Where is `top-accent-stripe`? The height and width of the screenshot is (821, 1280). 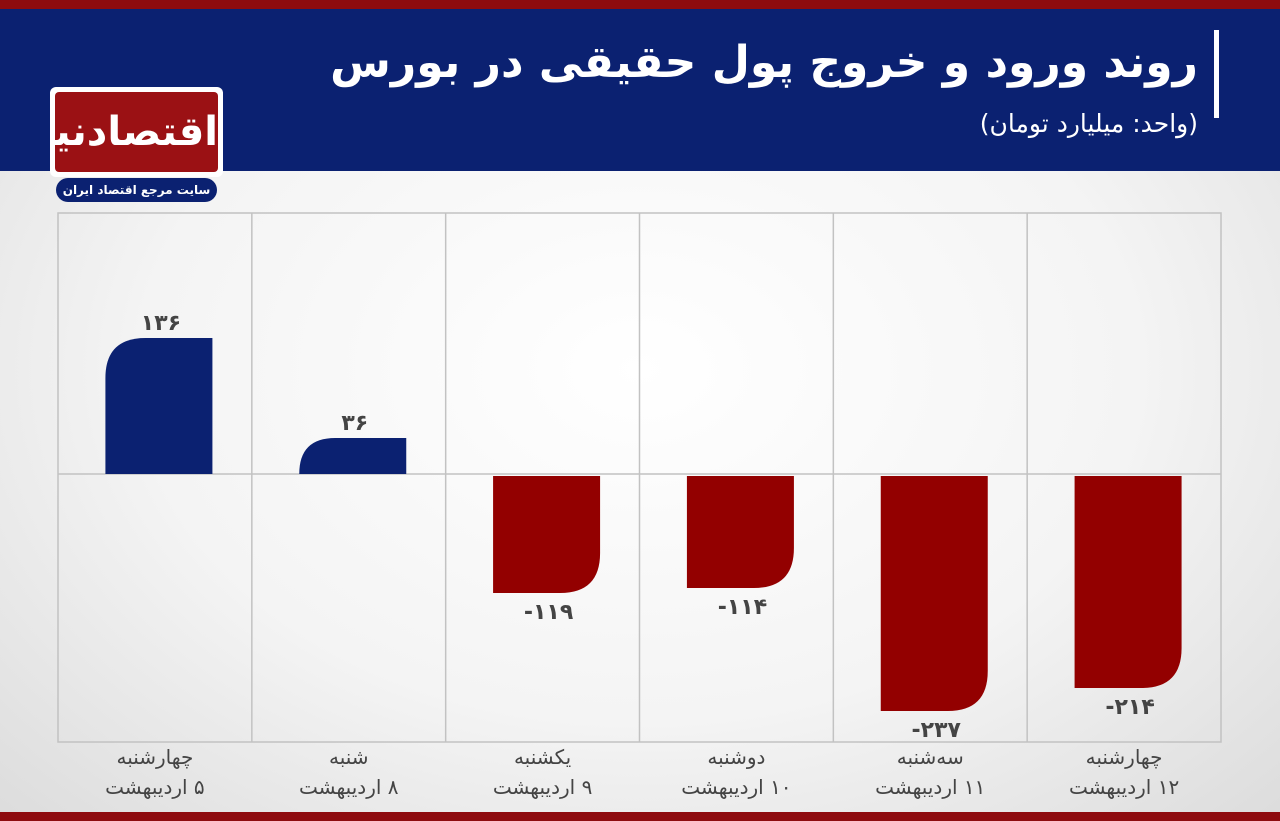
top-accent-stripe is located at coordinates (640, 4).